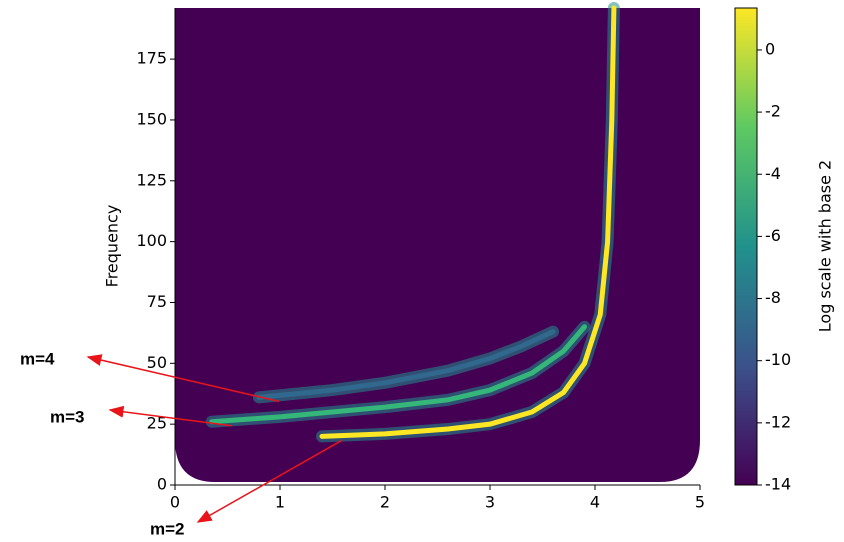 This screenshot has height=542, width=844. What do you see at coordinates (778, 359) in the screenshot?
I see `colorbar-tick-label: -10` at bounding box center [778, 359].